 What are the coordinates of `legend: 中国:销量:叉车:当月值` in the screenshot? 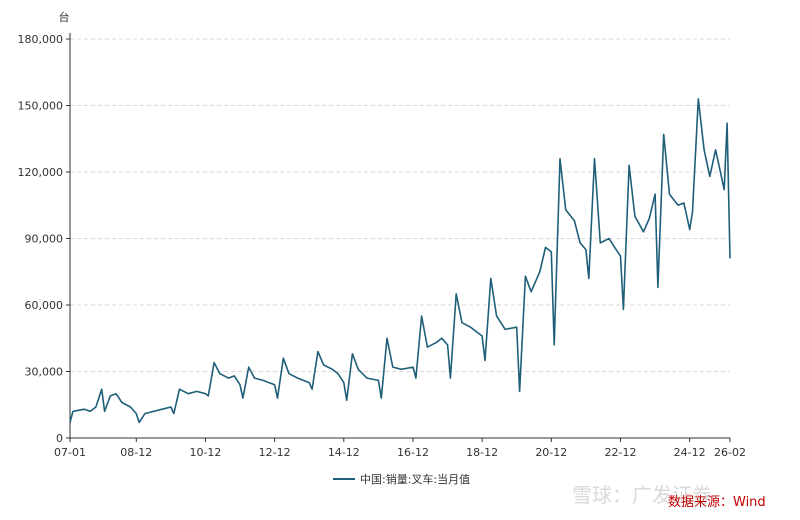 It's located at (401, 479).